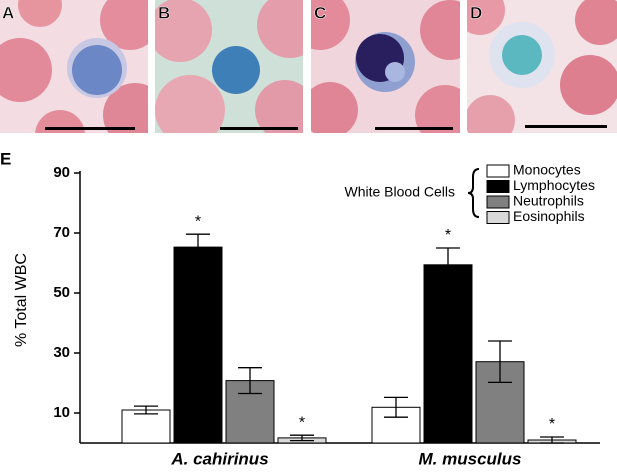 This screenshot has width=617, height=474. What do you see at coordinates (320, 12) in the screenshot?
I see `panel-label: C` at bounding box center [320, 12].